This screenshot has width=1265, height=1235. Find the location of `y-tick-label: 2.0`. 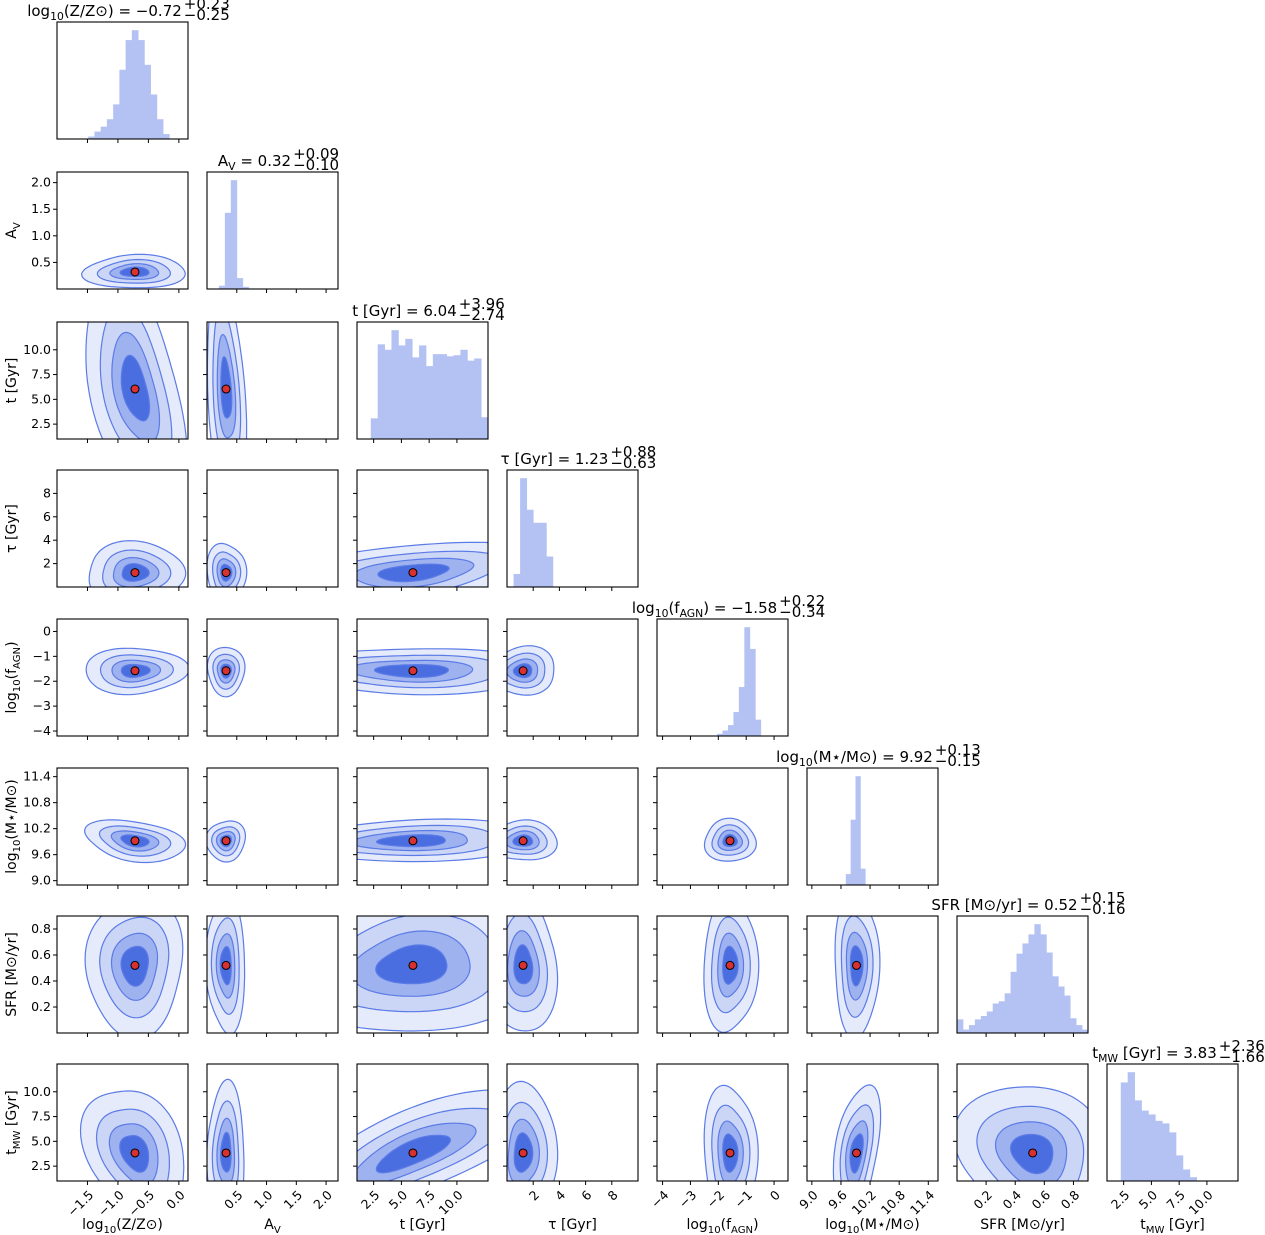

y-tick-label: 2.0 is located at coordinates (41, 182).